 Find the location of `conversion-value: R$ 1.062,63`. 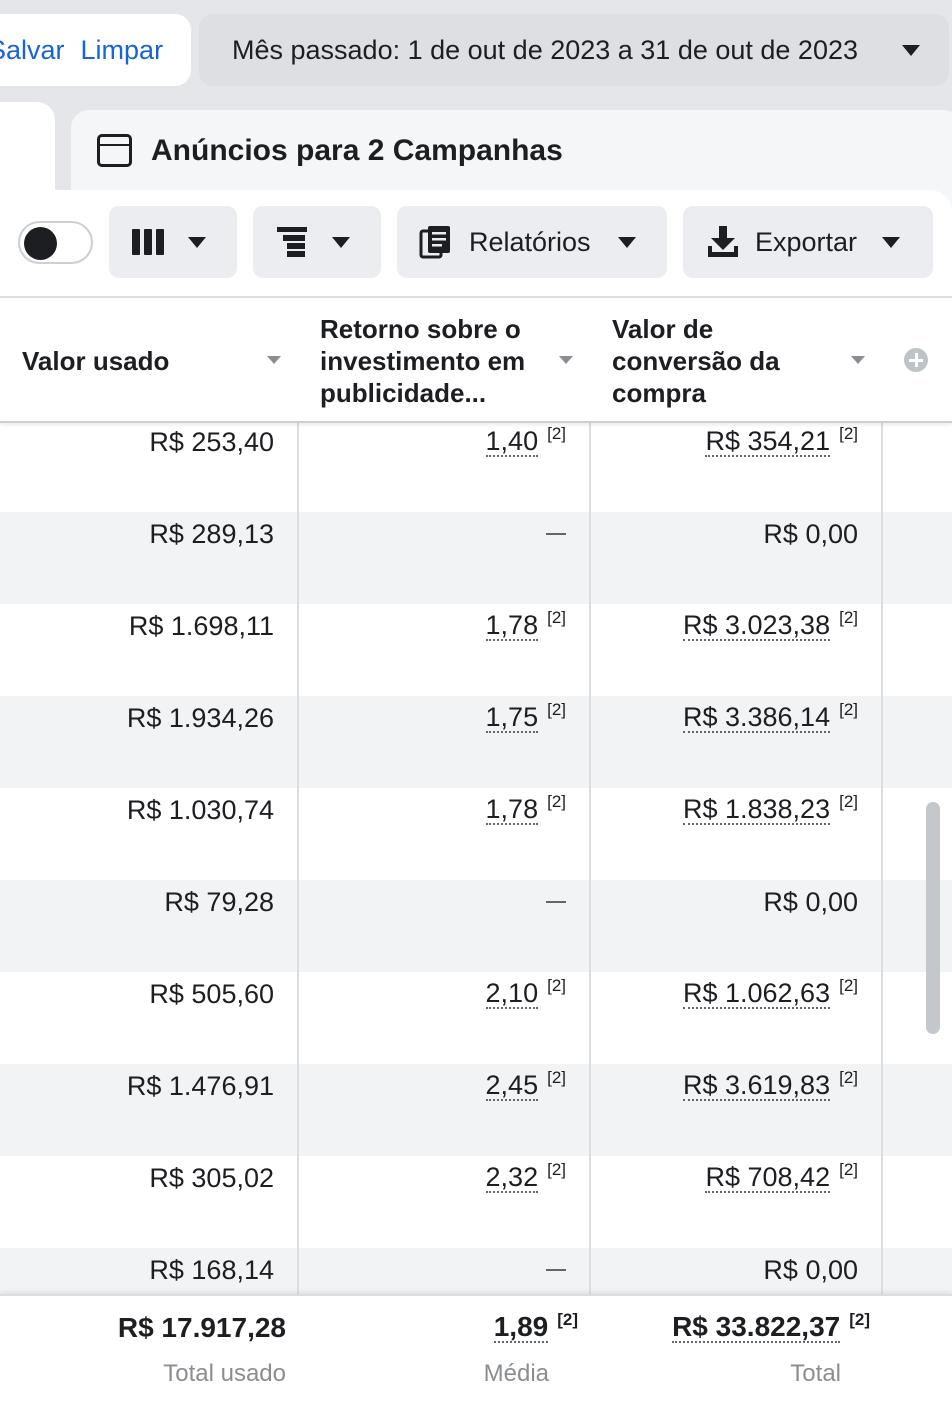

conversion-value: R$ 1.062,63 is located at coordinates (756, 993).